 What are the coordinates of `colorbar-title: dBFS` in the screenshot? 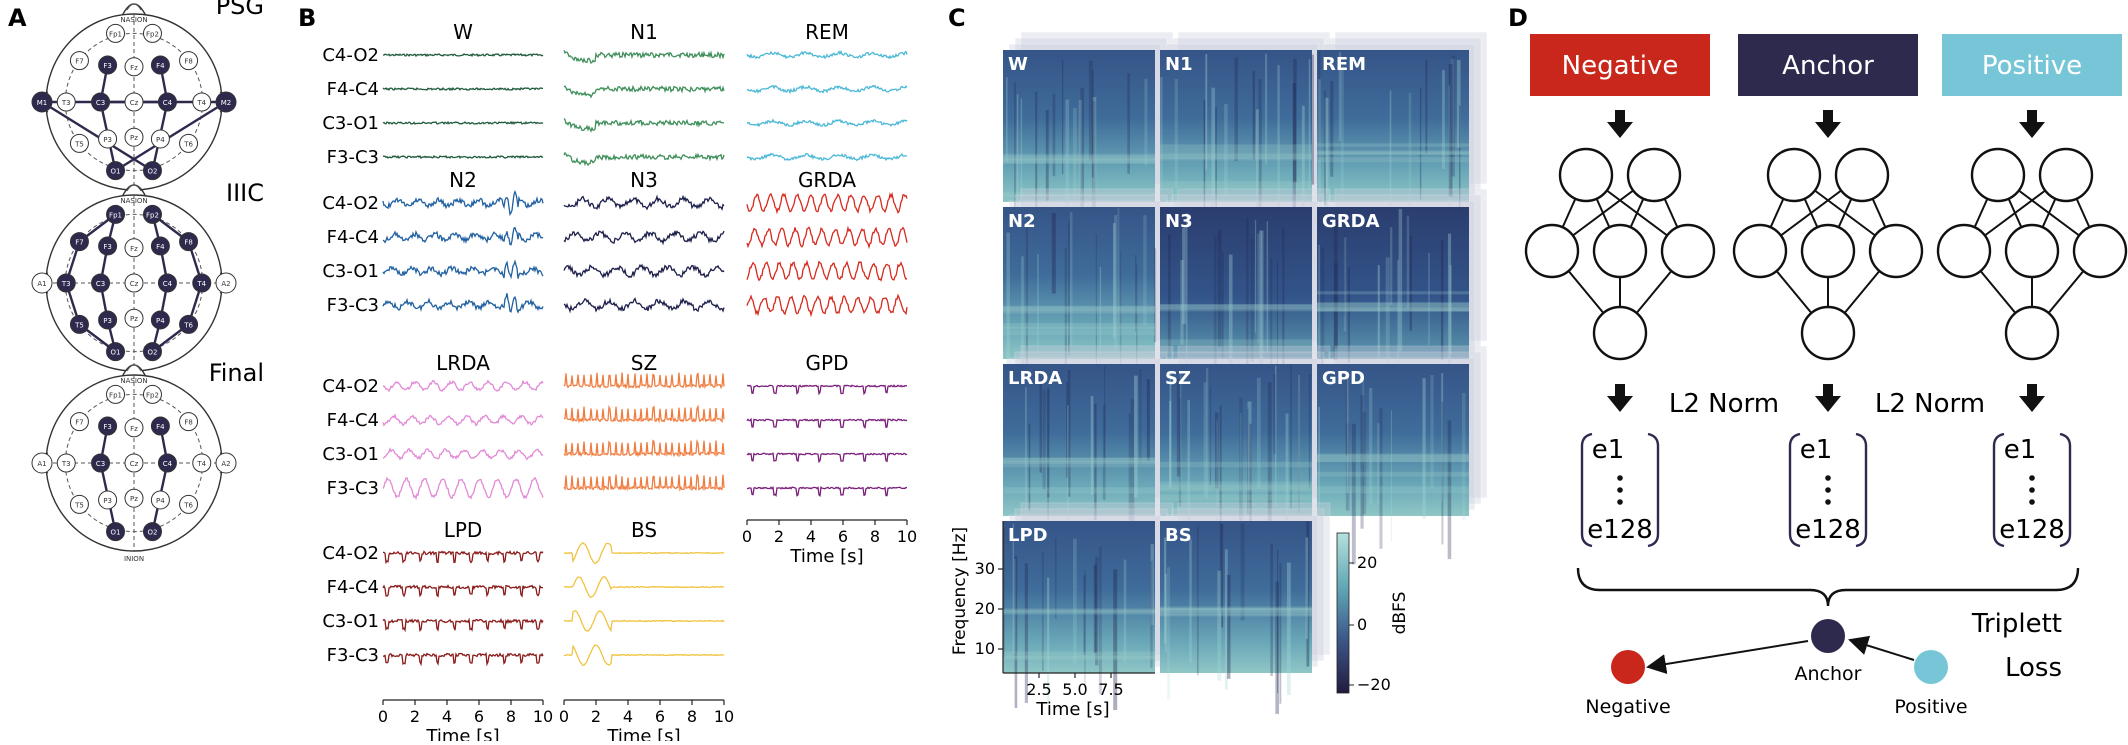 It's located at (1400, 613).